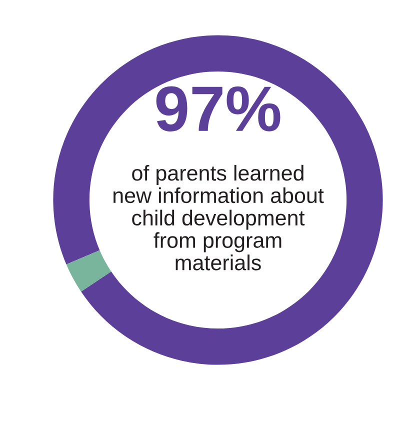 The image size is (420, 421). Describe the element at coordinates (218, 109) in the screenshot. I see `text: 97%` at that location.